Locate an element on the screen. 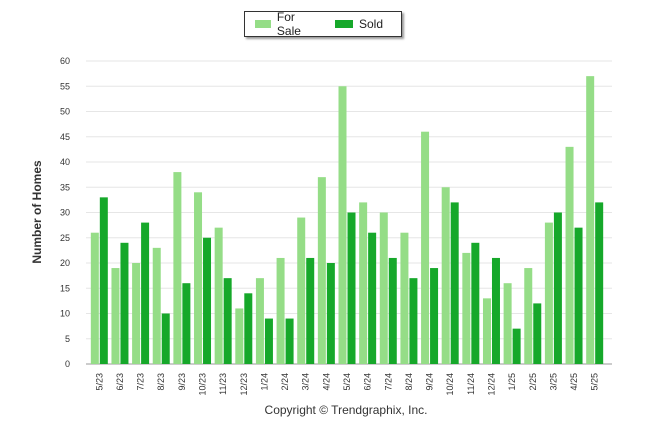 This screenshot has width=646, height=434. legend-swatch-sold is located at coordinates (343, 24).